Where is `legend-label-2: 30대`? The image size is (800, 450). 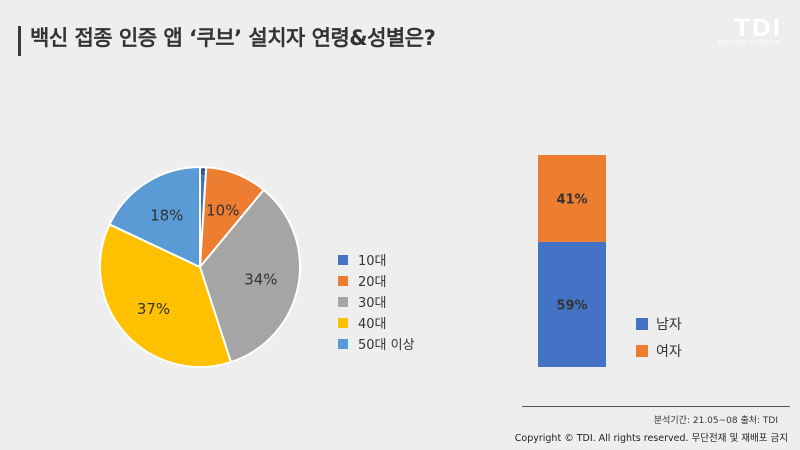 legend-label-2: 30대 is located at coordinates (372, 303).